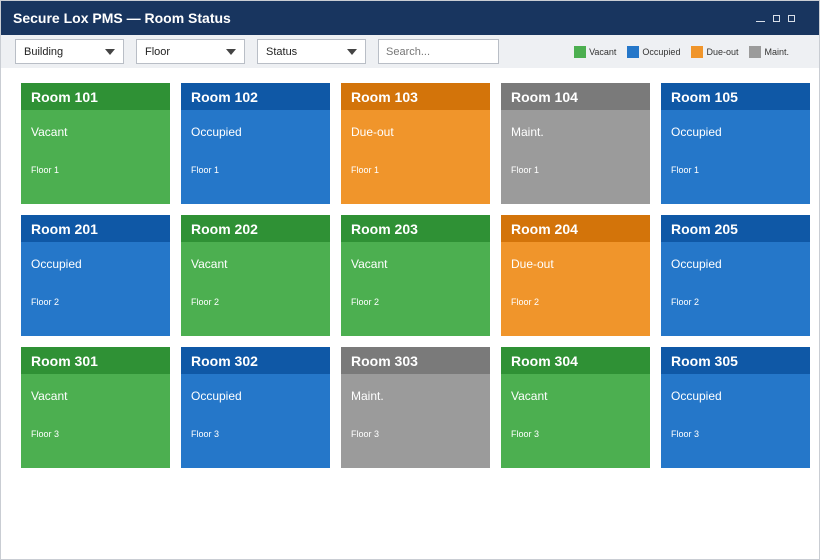 This screenshot has width=820, height=560. What do you see at coordinates (44, 51) in the screenshot?
I see `building-dropdown-label: Building` at bounding box center [44, 51].